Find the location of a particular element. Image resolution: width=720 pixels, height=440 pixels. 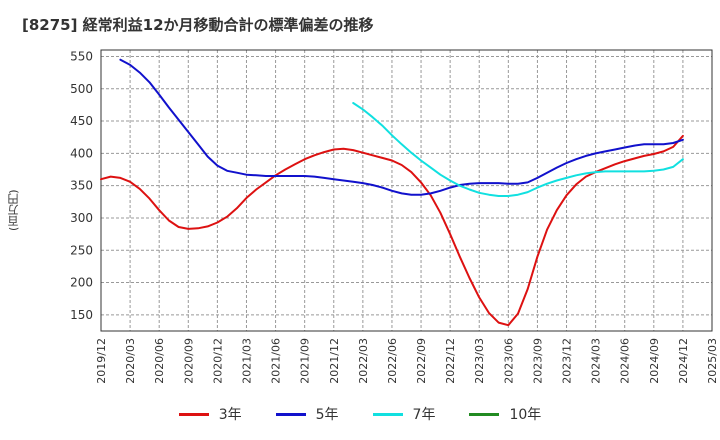

x-tick-label: 2023/12 is located at coordinates (567, 361).